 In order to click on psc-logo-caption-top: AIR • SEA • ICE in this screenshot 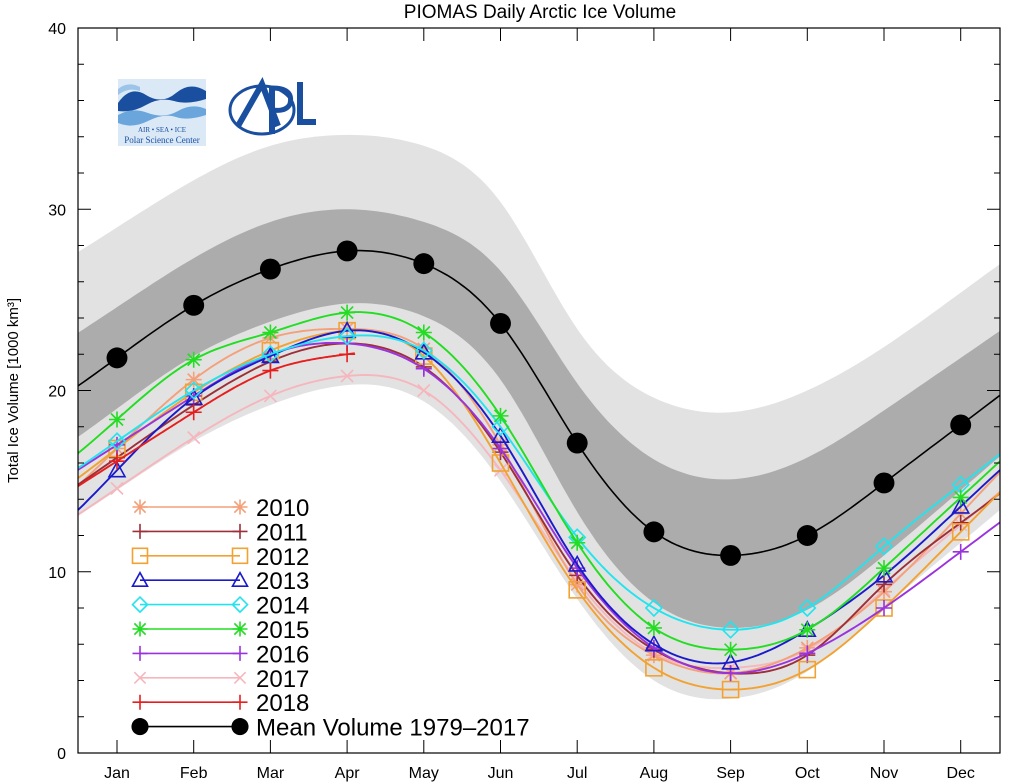, I will do `click(162, 130)`.